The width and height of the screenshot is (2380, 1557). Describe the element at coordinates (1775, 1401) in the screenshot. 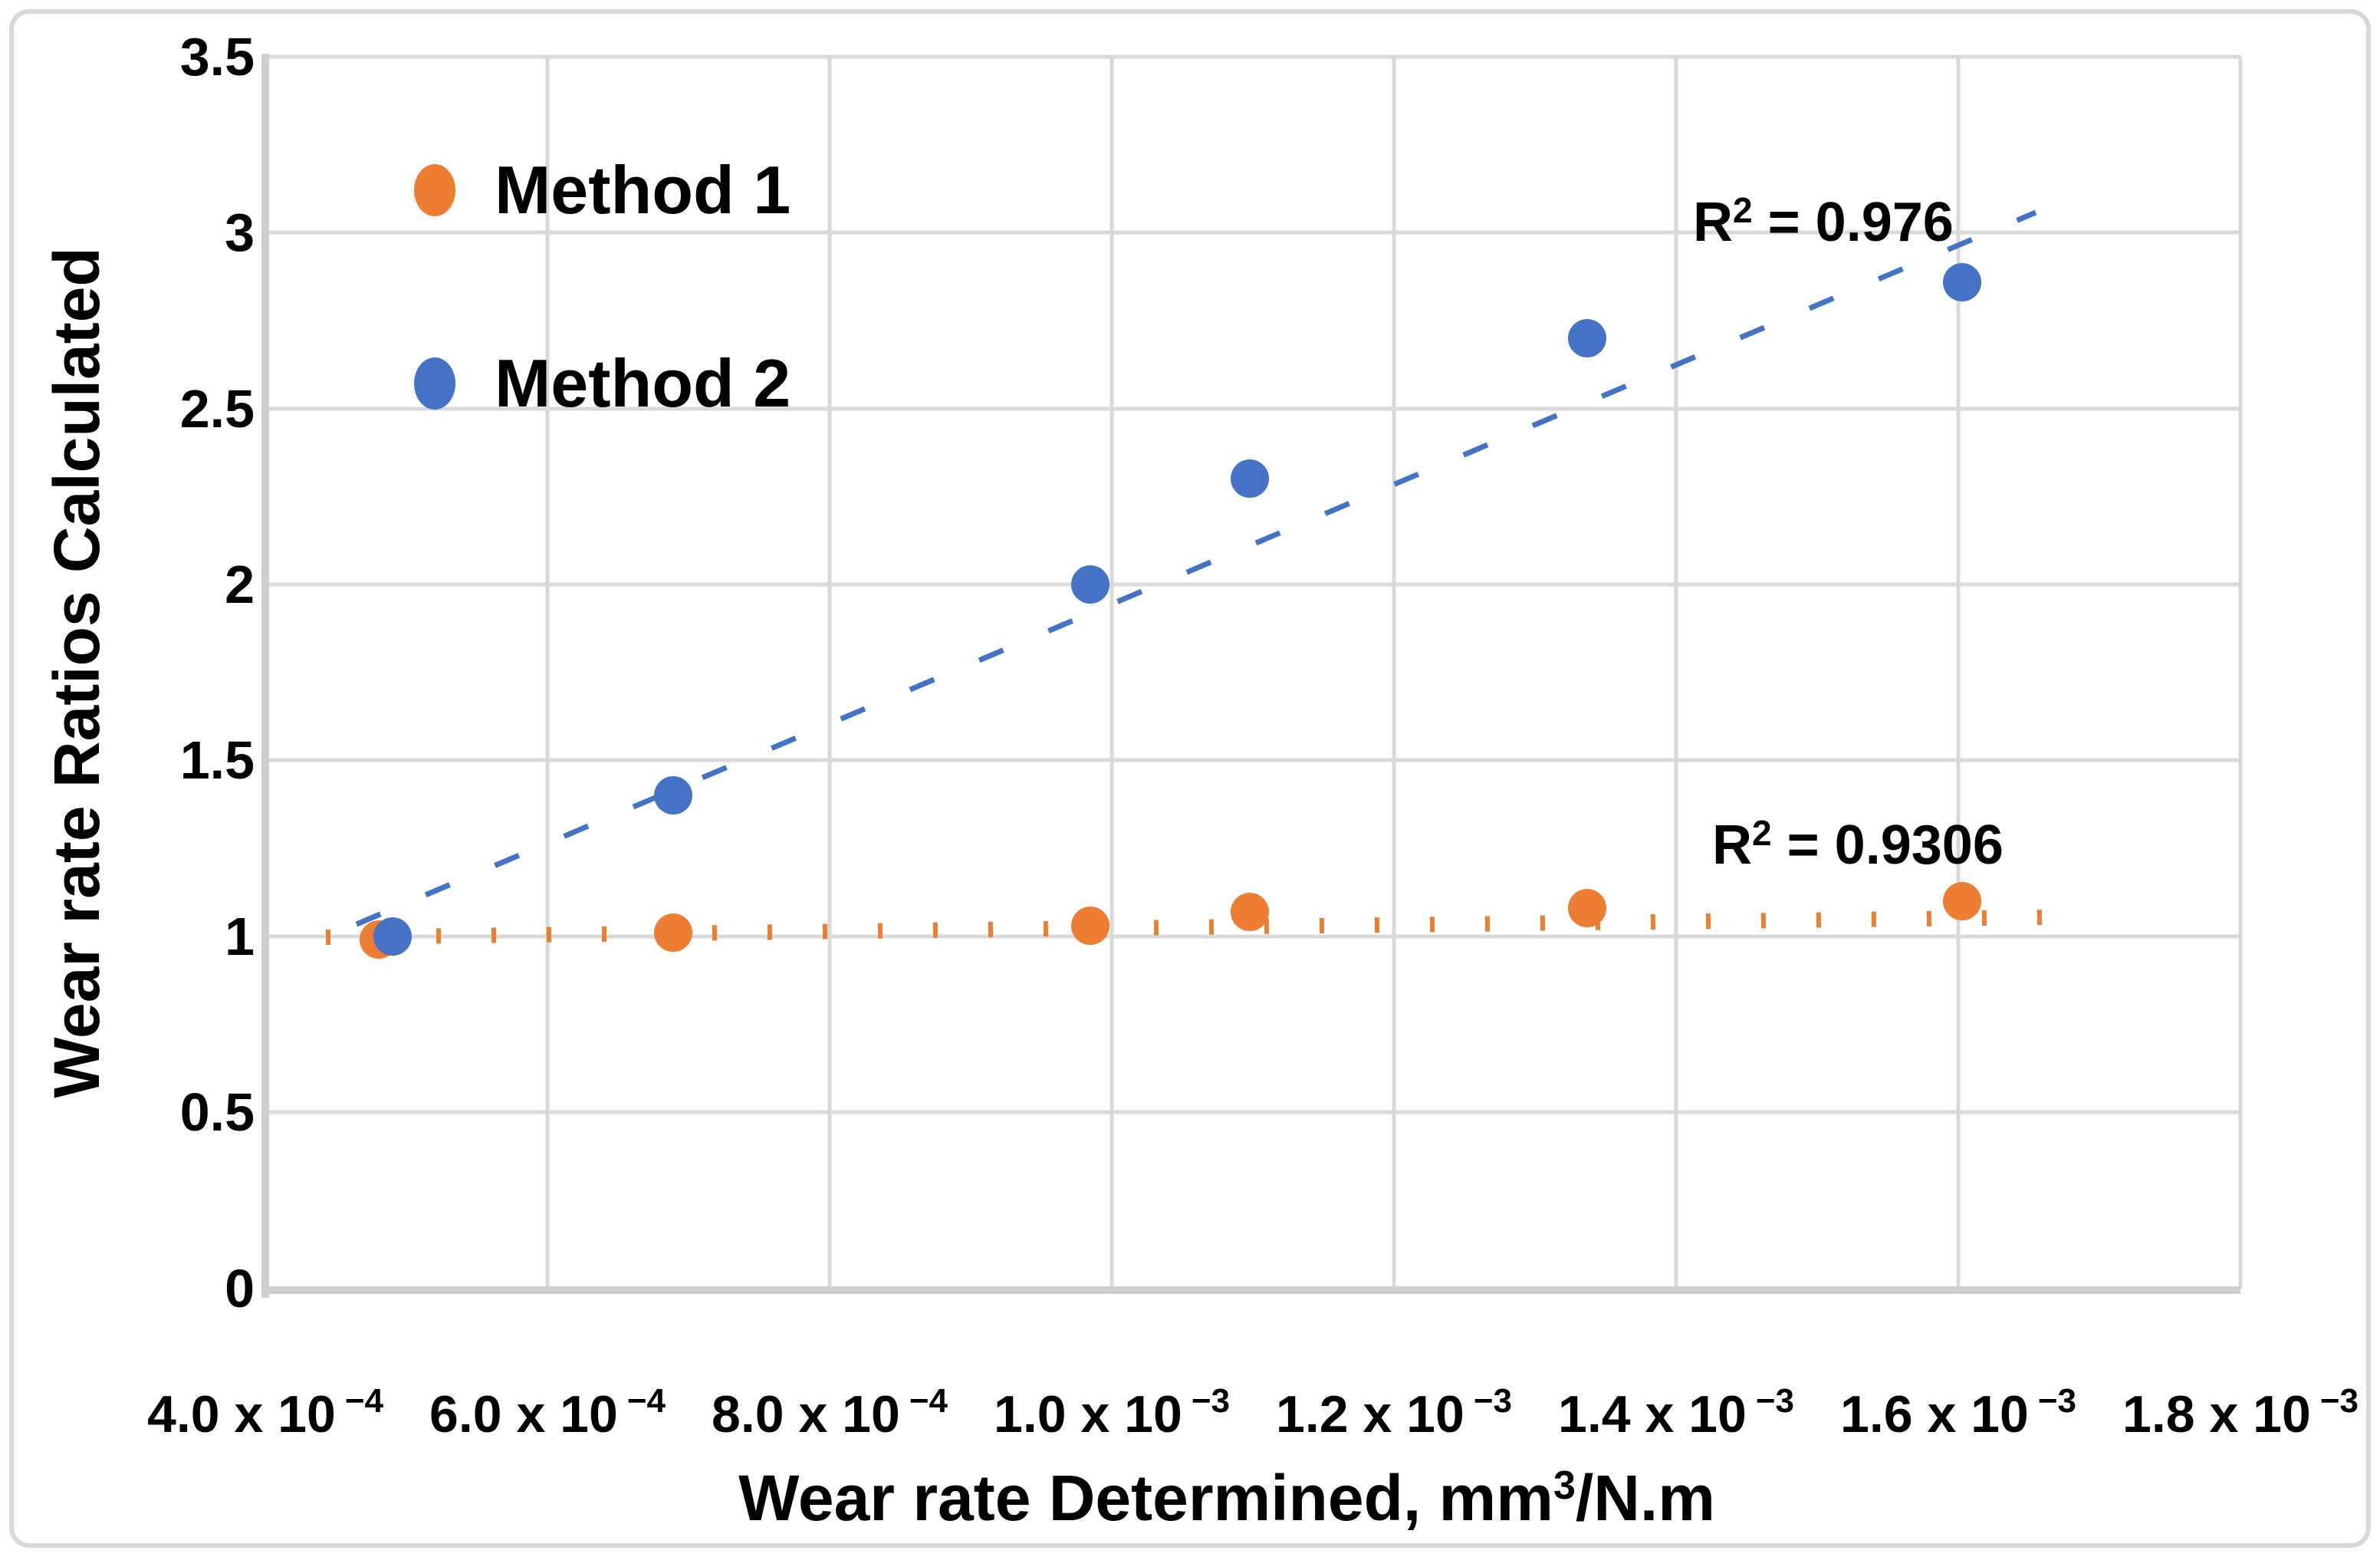

I see `x-tick-6-exponent: −3` at that location.